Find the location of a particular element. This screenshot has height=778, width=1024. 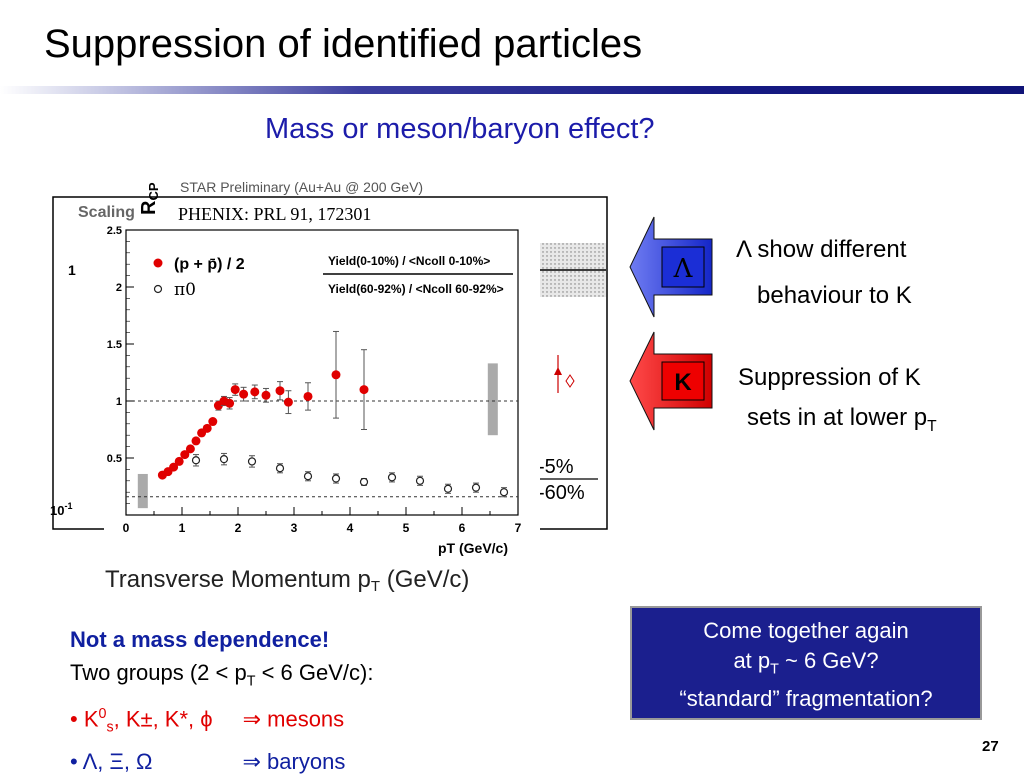

notes-line1: Two groups (2 < pT < 6 GeV/c): is located at coordinates (221, 677).